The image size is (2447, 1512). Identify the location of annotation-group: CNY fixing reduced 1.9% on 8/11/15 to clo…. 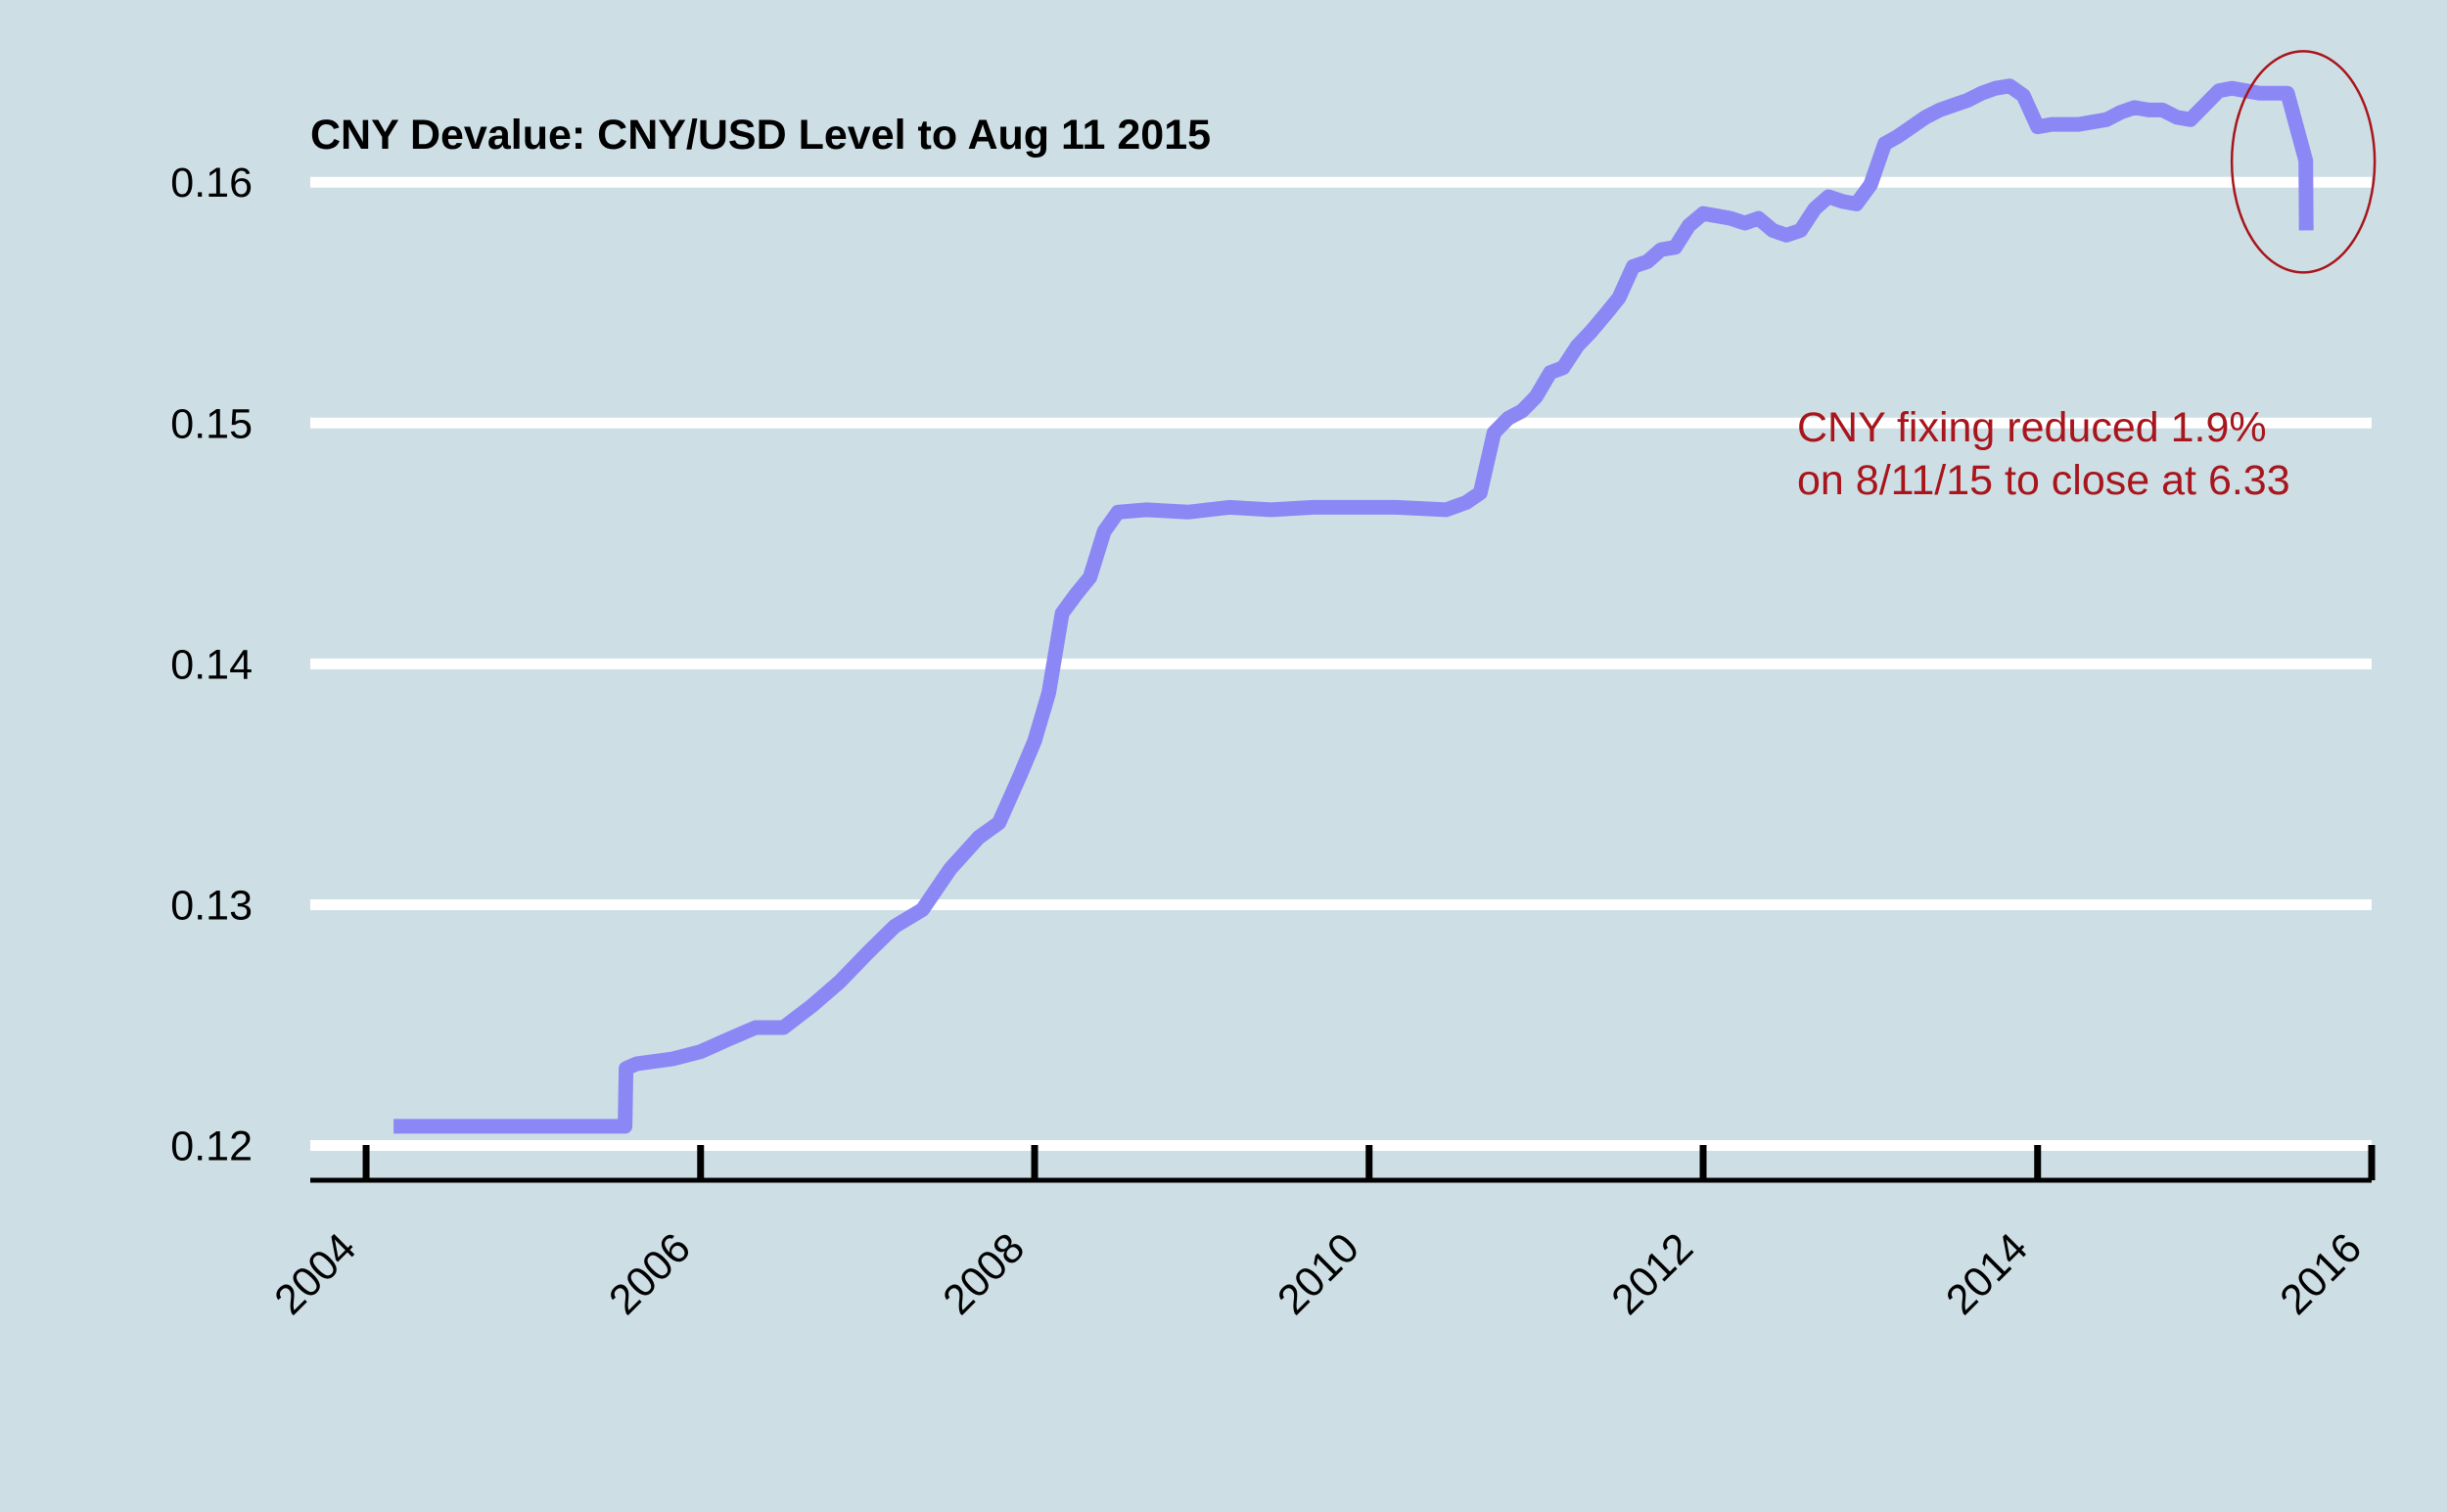
(2087, 277).